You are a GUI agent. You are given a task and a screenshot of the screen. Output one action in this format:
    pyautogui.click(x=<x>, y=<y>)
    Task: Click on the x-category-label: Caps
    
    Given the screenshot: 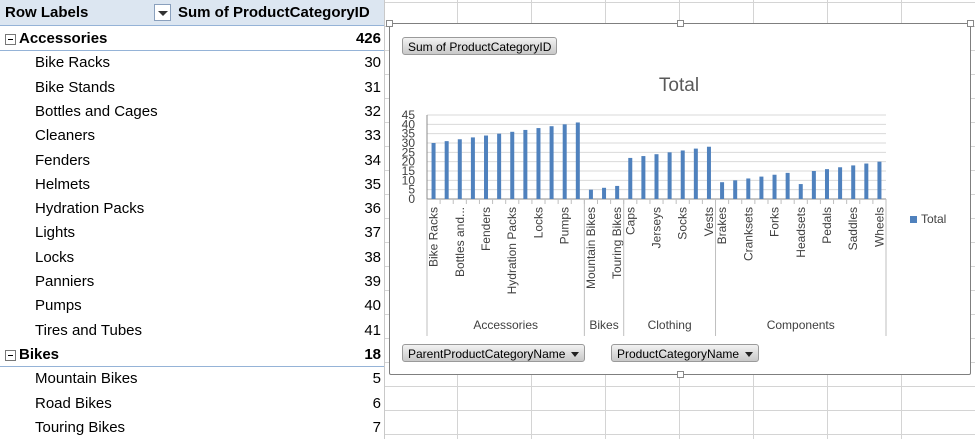 What is the action you would take?
    pyautogui.click(x=630, y=221)
    